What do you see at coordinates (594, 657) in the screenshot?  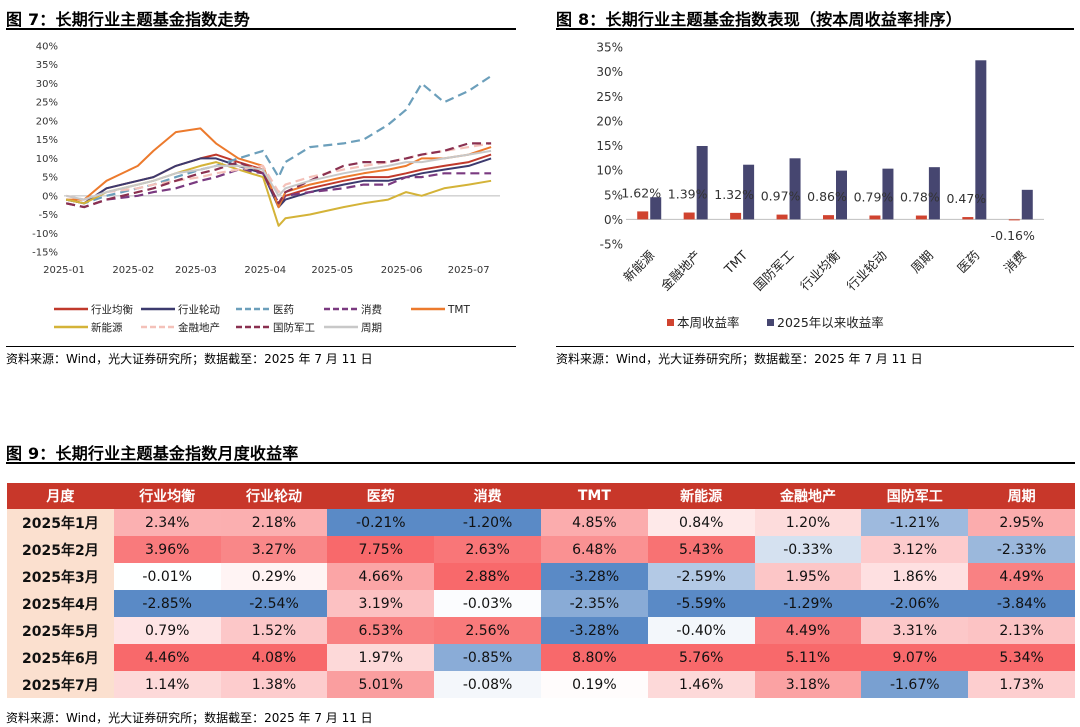 I see `table-cell: 8.80%` at bounding box center [594, 657].